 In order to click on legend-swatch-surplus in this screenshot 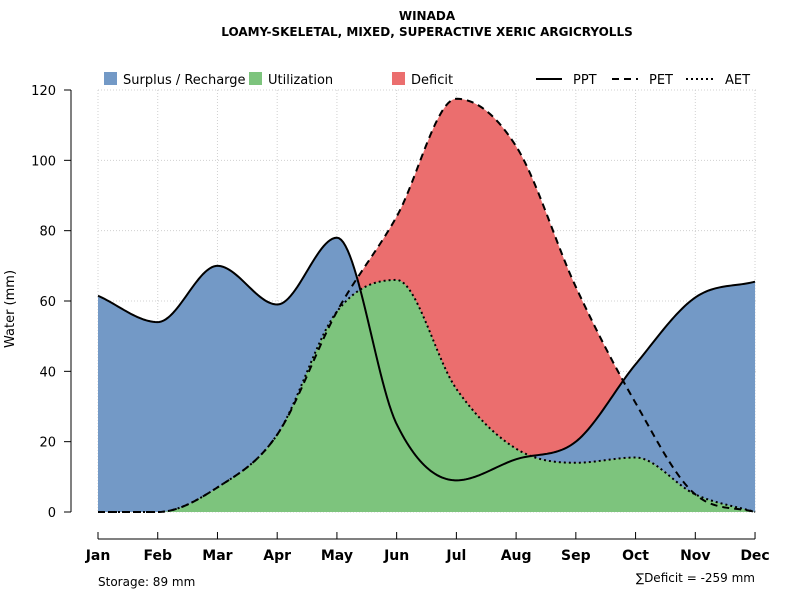, I will do `click(110, 78)`.